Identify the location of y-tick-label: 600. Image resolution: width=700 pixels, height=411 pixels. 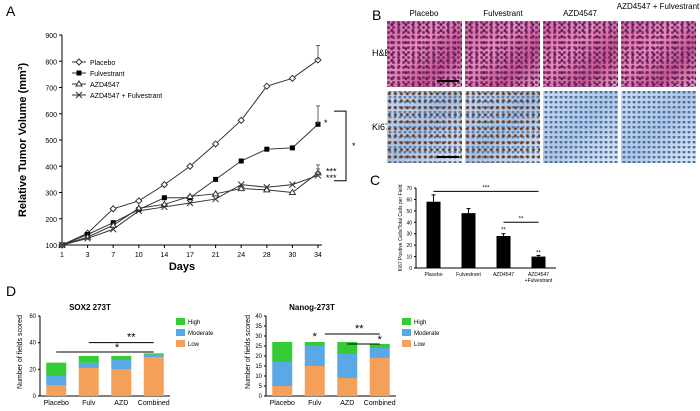
(51, 115).